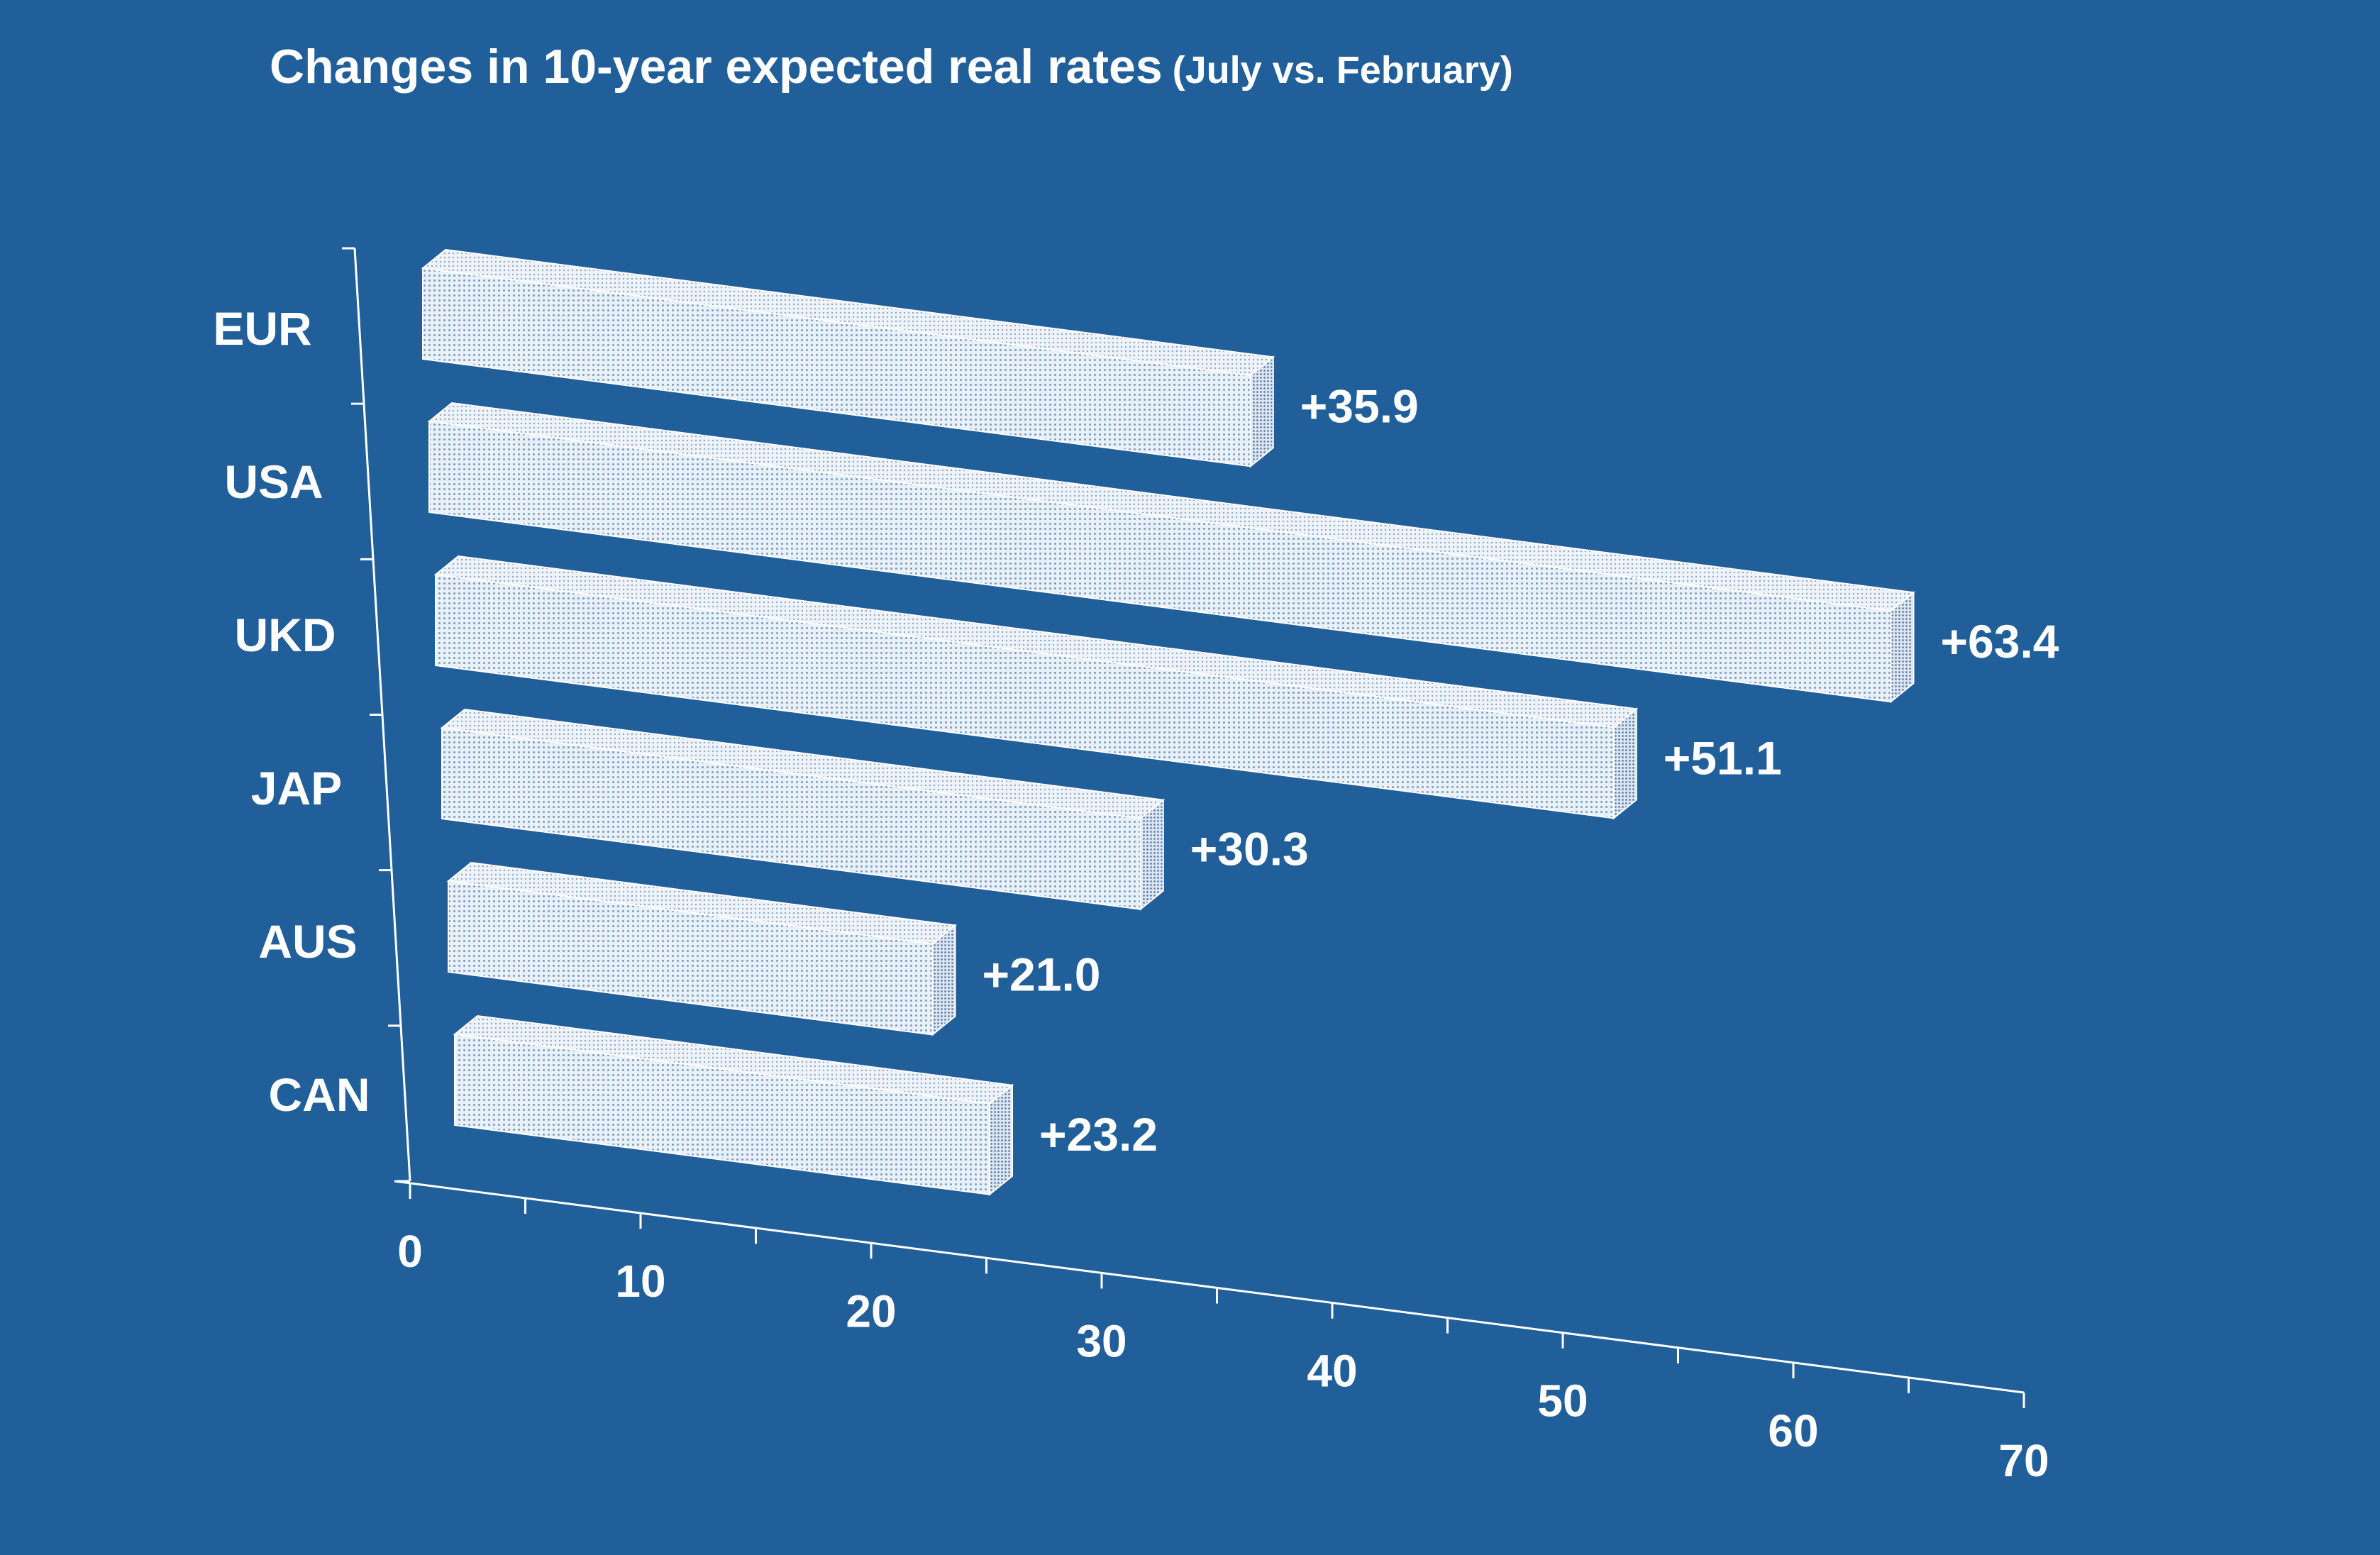 Image resolution: width=2380 pixels, height=1555 pixels. I want to click on bar-group: EUR +35.9, so click(816, 358).